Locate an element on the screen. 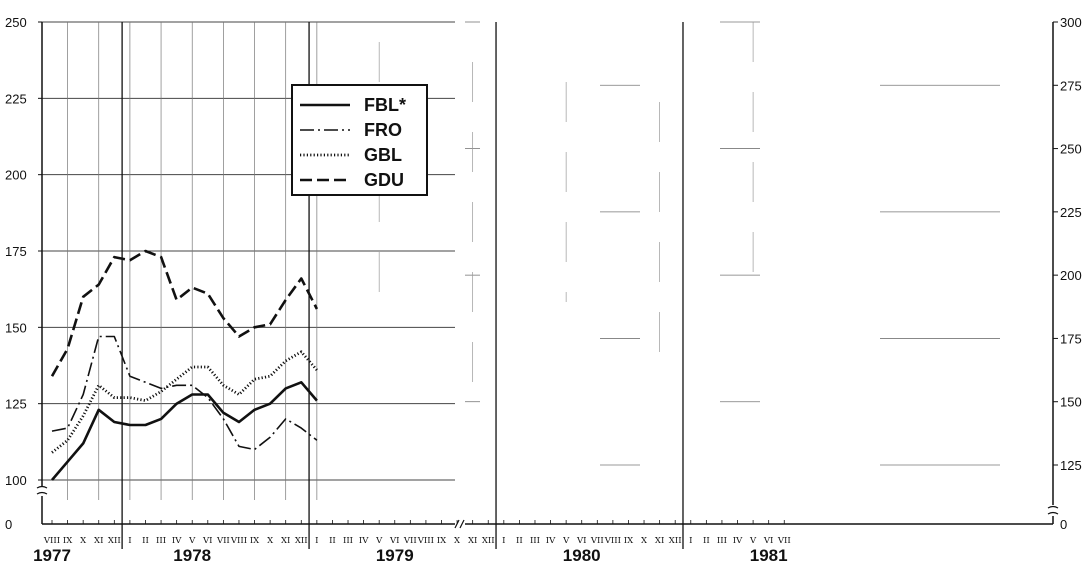 The width and height of the screenshot is (1089, 571). right-tick-label: 125 is located at coordinates (1071, 465).